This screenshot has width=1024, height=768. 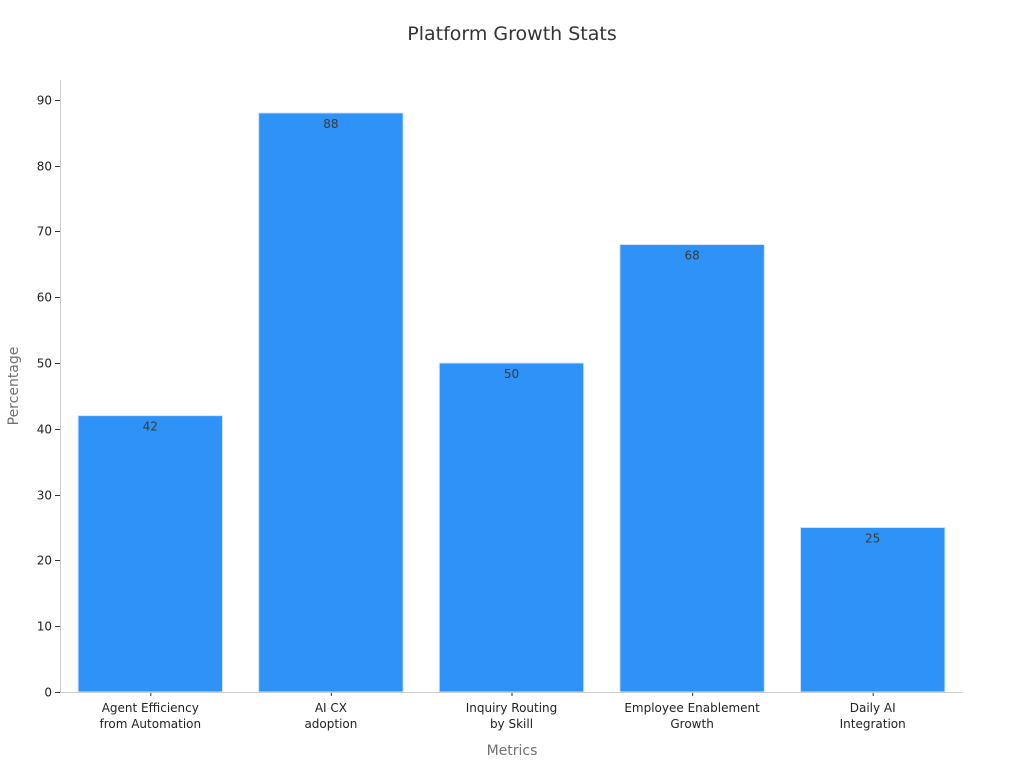 What do you see at coordinates (512, 708) in the screenshot?
I see `x-tick-label: Inquiry Routing` at bounding box center [512, 708].